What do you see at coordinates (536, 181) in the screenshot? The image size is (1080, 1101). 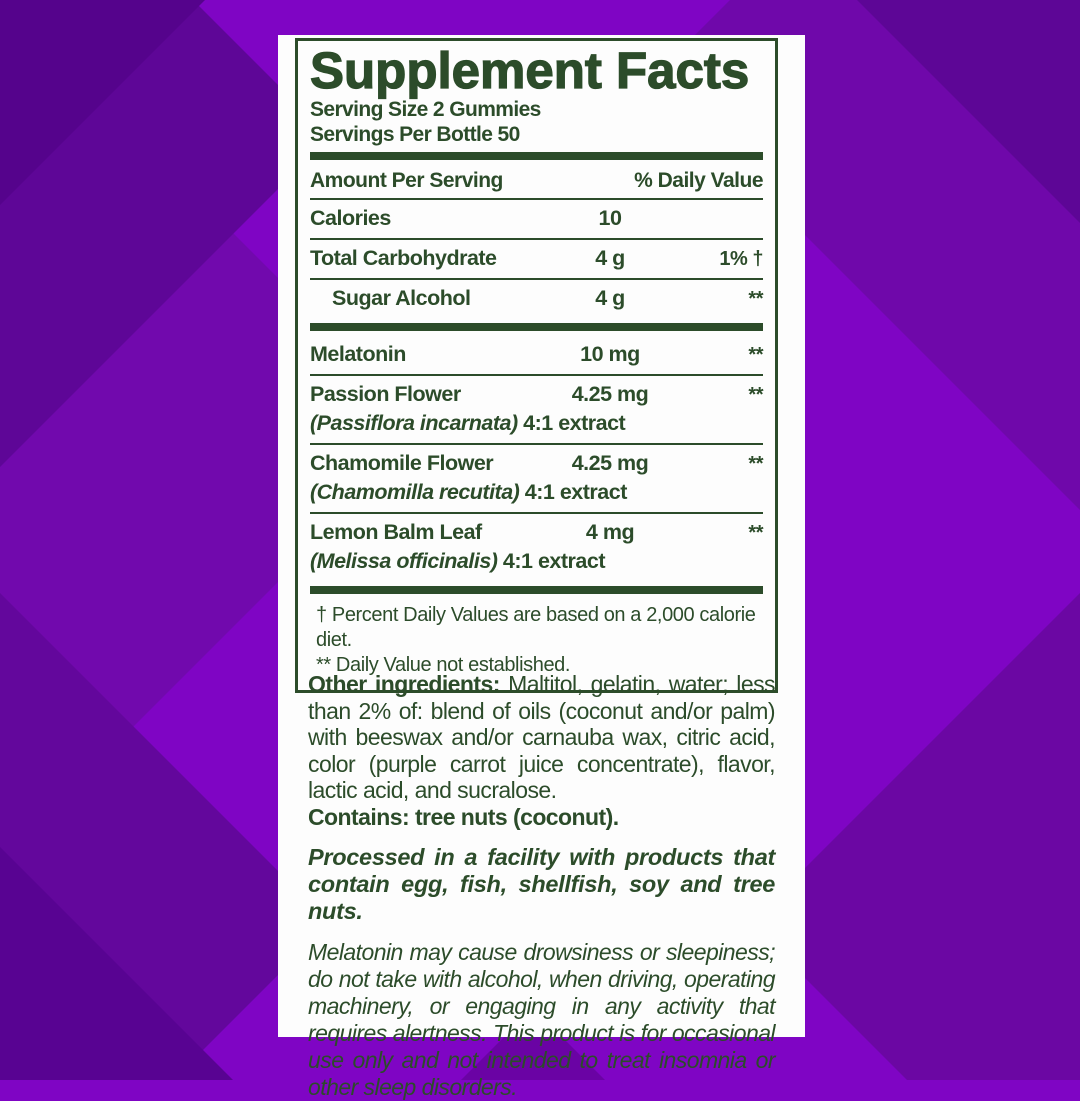 I see `facts-header-row: Amount Per Serving % Daily Value` at bounding box center [536, 181].